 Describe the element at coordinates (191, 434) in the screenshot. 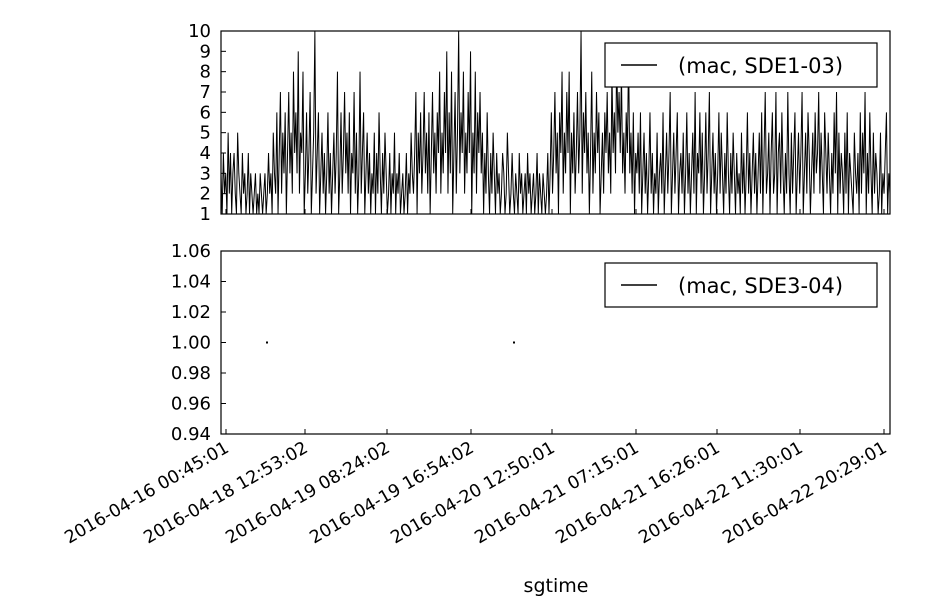

I see `bottom-y-tick-label: 0.94` at that location.